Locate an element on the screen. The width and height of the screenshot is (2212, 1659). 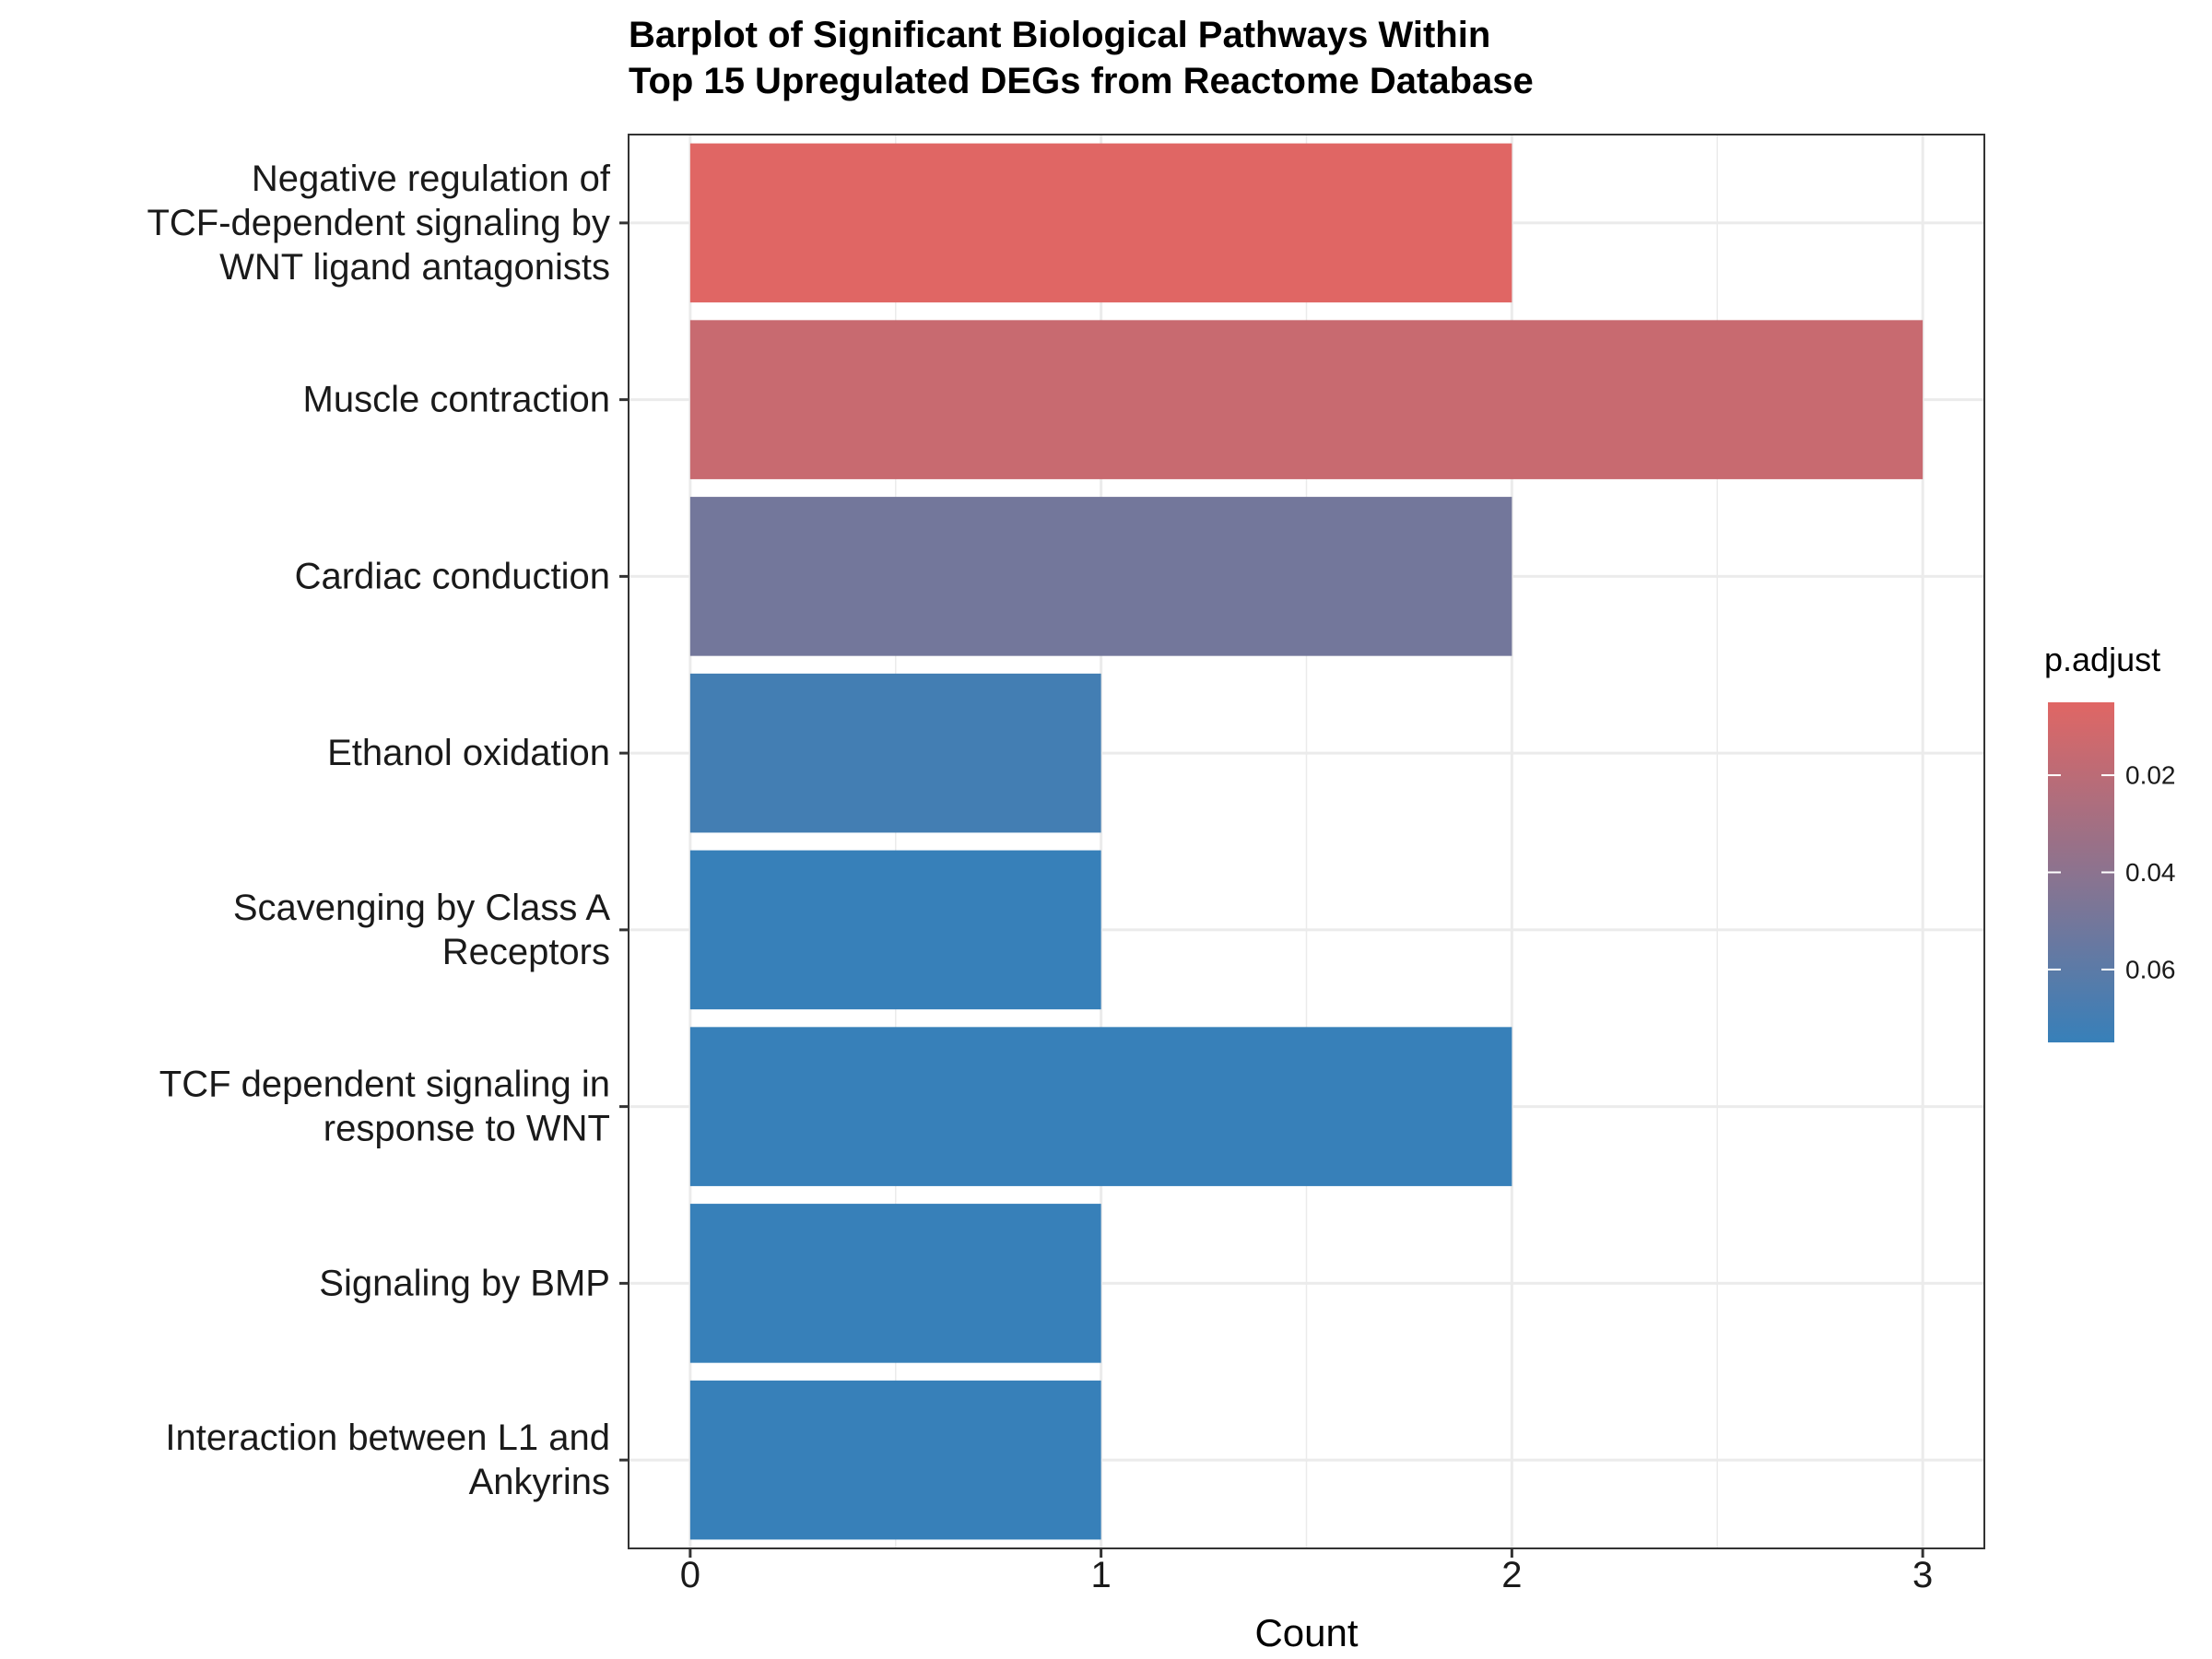
category-label: Cardiac conduction is located at coordinates (452, 576).